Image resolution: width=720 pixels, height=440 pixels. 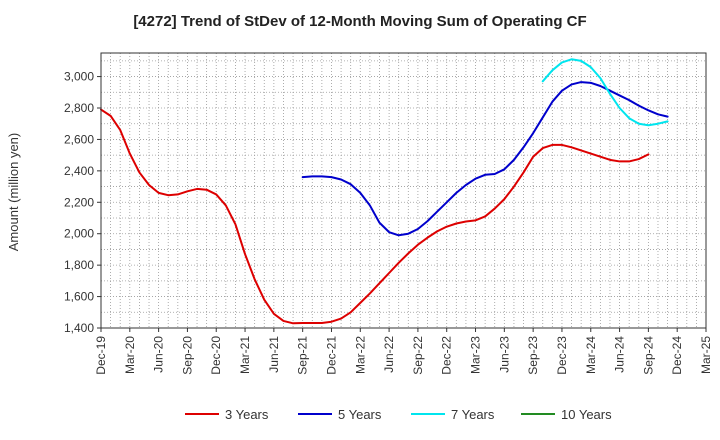 I want to click on x-tick-label: Mar-23, so click(x=476, y=355).